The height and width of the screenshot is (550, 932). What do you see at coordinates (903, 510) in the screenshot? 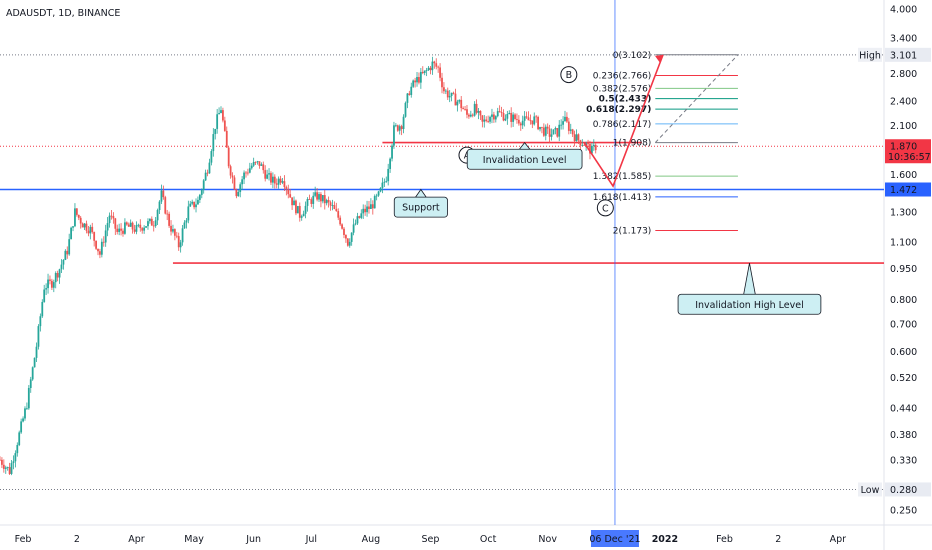
I see `price-tick-label: 0.250` at bounding box center [903, 510].